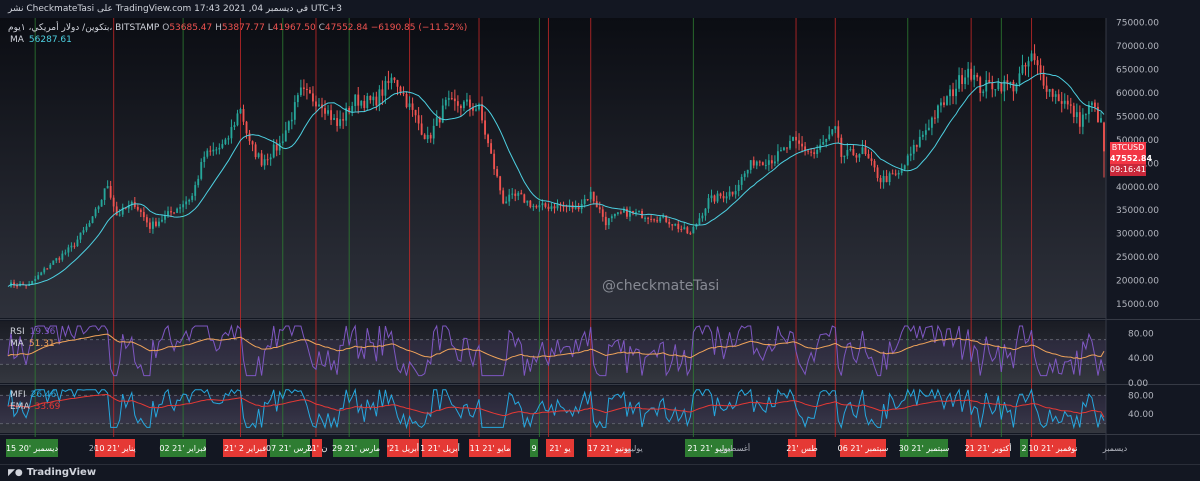  I want to click on ohlc-open-label: O, so click(166, 28).